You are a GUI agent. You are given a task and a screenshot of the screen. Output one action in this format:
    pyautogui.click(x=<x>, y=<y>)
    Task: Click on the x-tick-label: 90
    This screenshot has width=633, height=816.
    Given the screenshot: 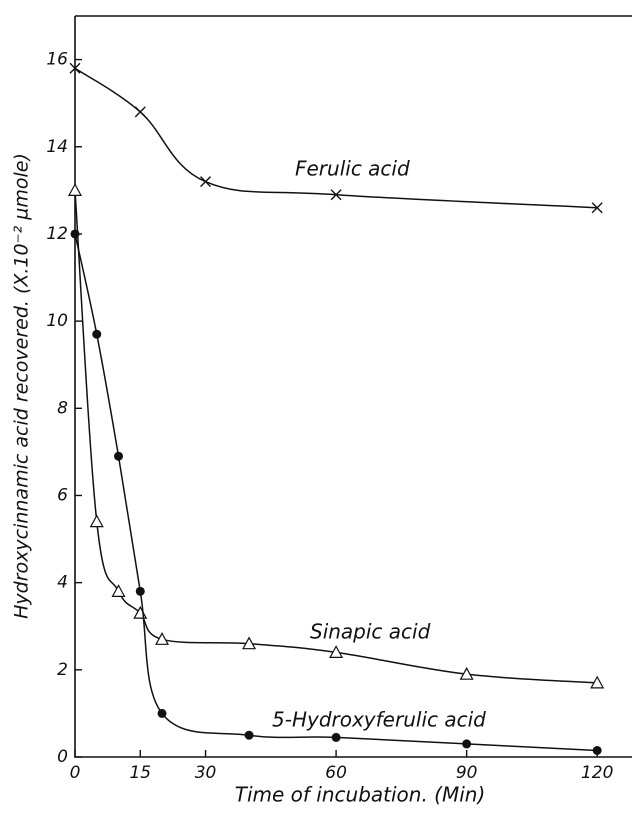 What is the action you would take?
    pyautogui.click(x=467, y=773)
    